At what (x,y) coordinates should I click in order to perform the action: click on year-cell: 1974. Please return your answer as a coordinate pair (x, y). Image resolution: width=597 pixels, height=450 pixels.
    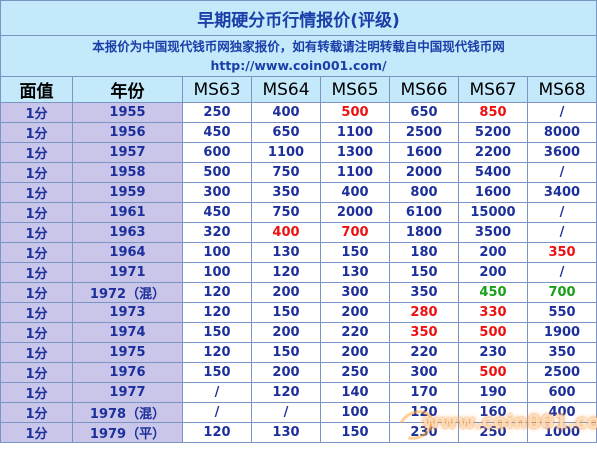
    Looking at the image, I should click on (127, 332).